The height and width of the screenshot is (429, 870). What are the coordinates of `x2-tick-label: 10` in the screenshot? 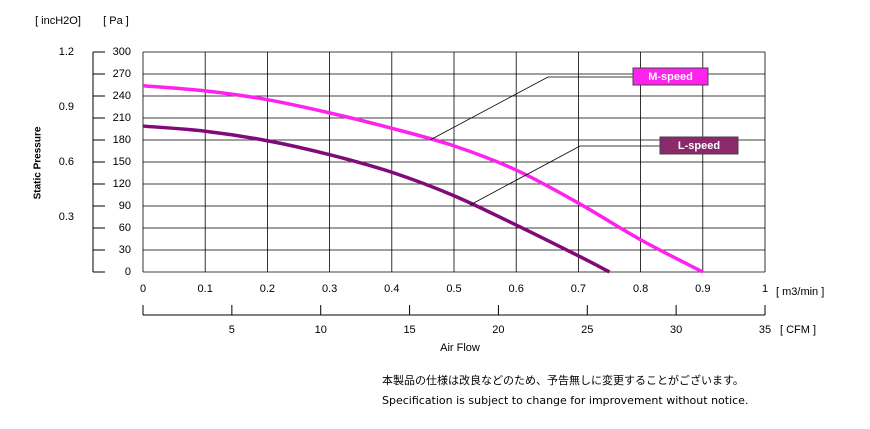 It's located at (321, 330).